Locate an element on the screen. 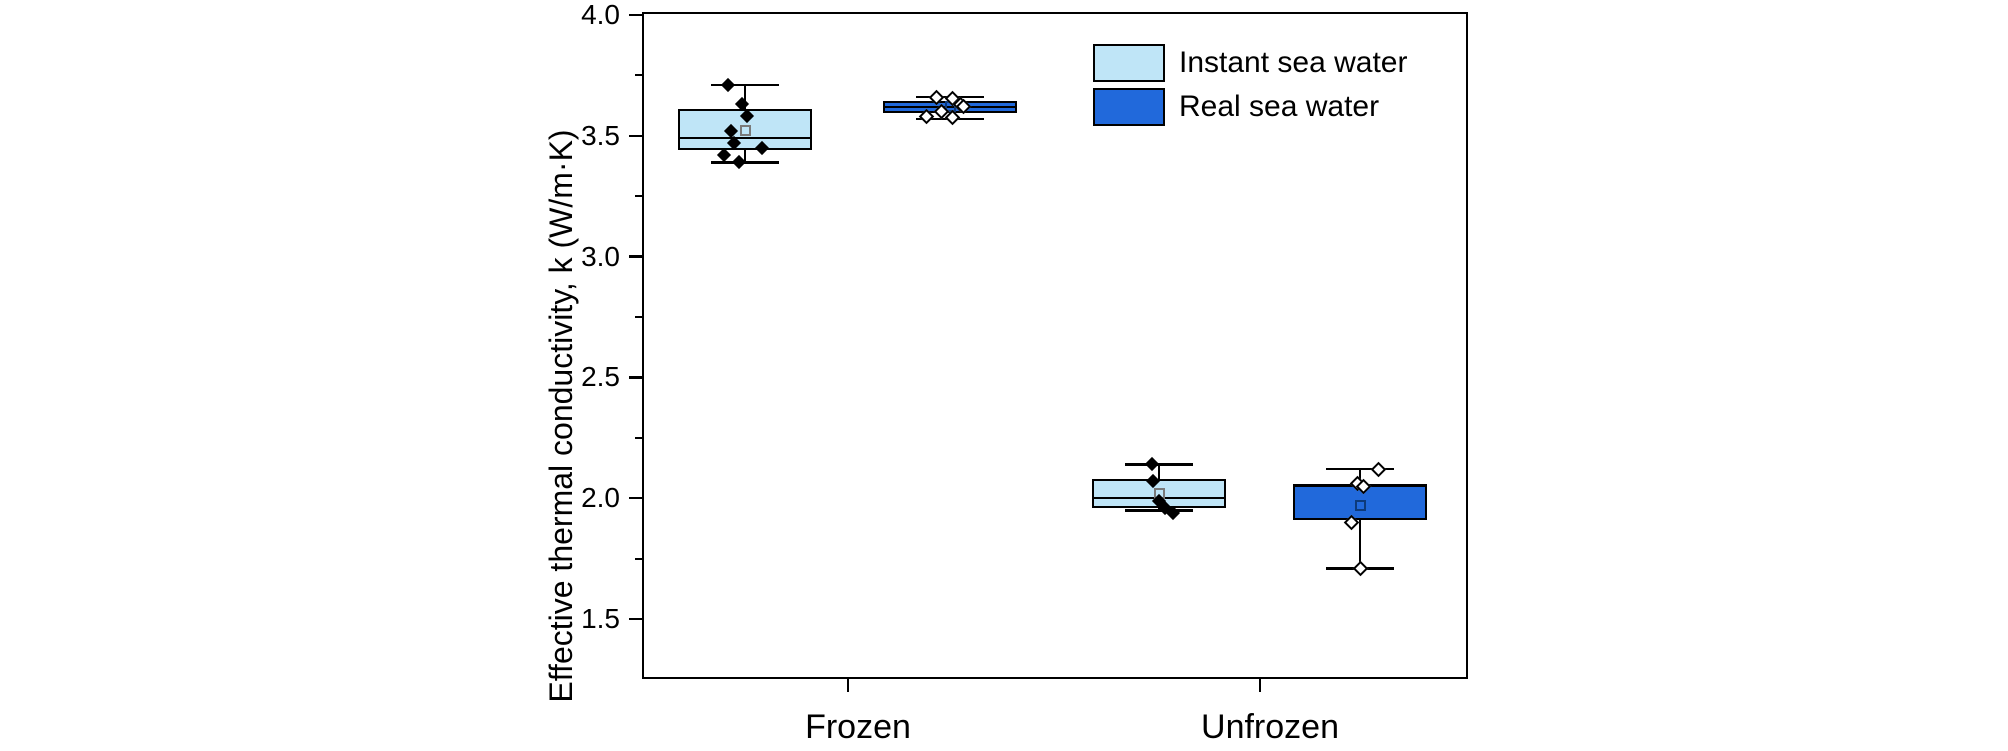 This screenshot has width=2008, height=751. x-category-label: Frozen is located at coordinates (858, 727).